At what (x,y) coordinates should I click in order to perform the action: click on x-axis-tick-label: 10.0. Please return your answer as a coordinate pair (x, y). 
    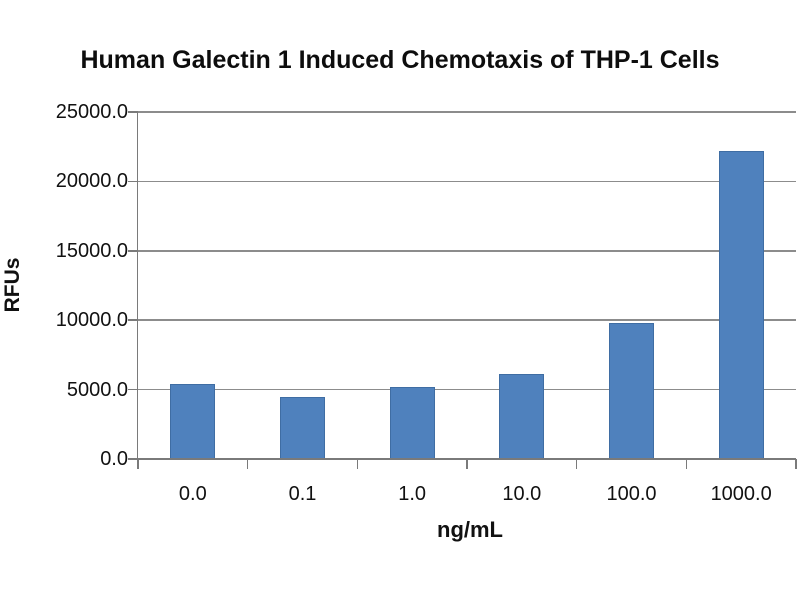
    Looking at the image, I should click on (522, 494).